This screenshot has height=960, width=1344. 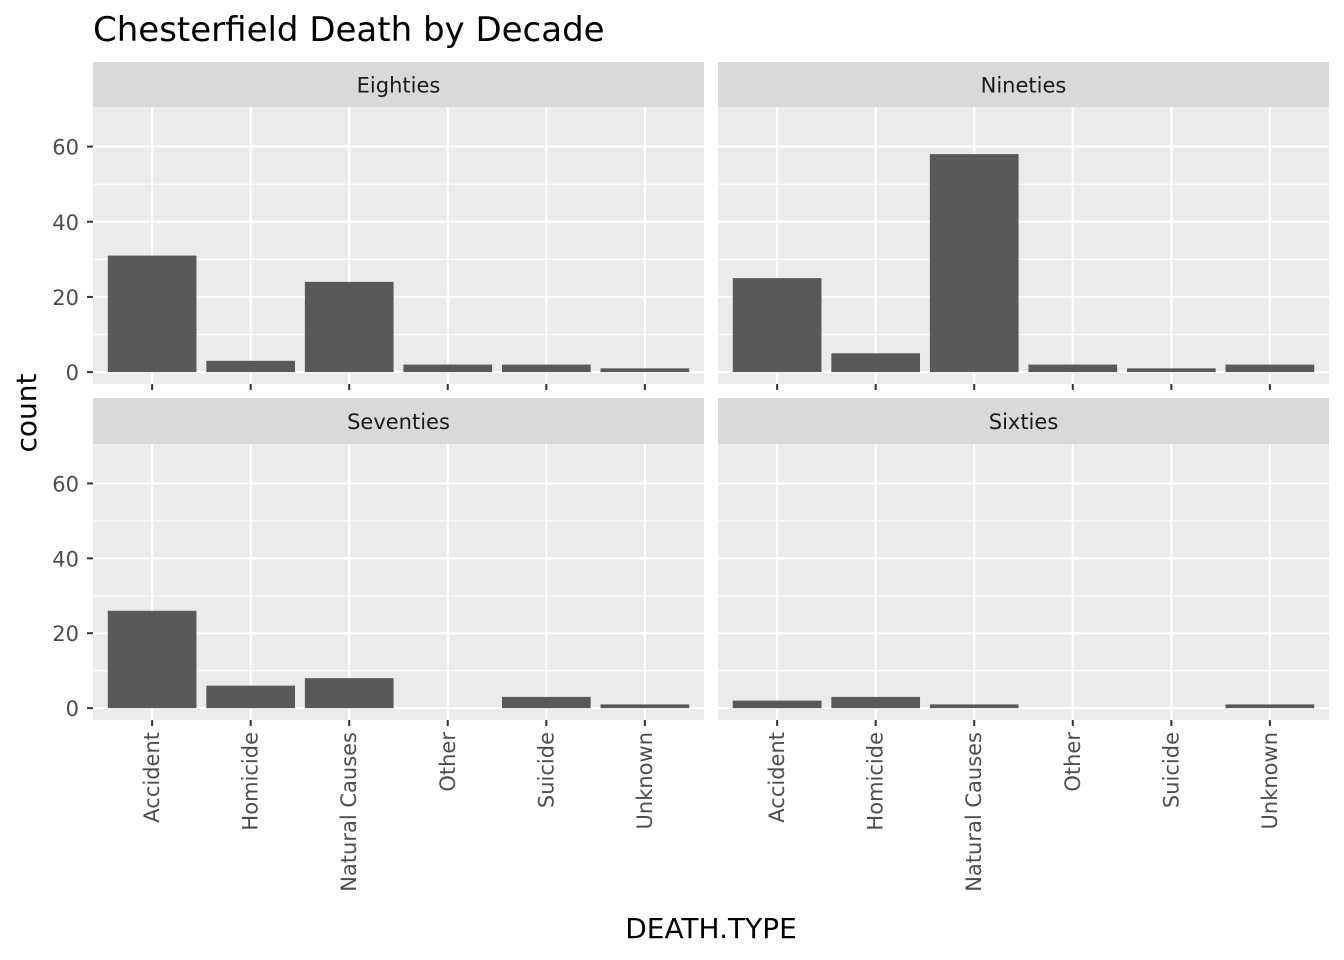 I want to click on panel-background, so click(x=1023, y=582).